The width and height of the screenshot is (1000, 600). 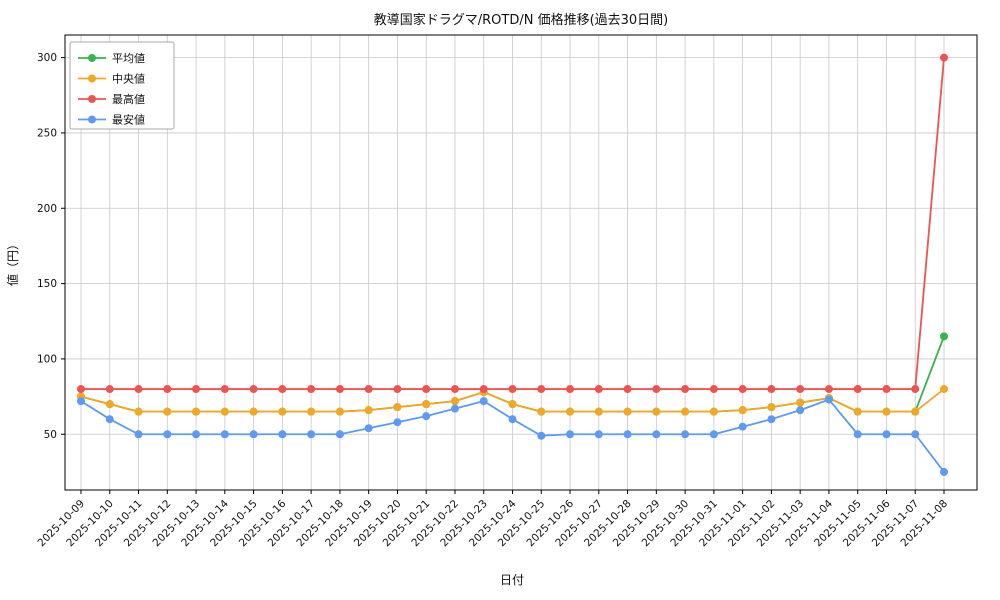 I want to click on legend-label-min: 最安値, so click(x=128, y=120).